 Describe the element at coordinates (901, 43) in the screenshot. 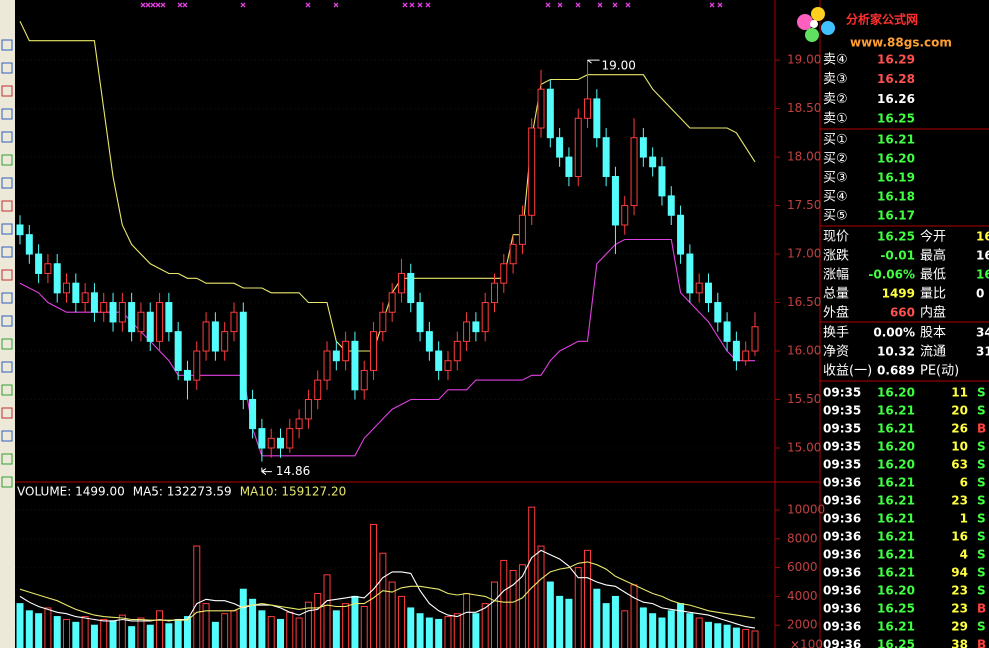

I see `logo-url: www.88gs.com` at that location.